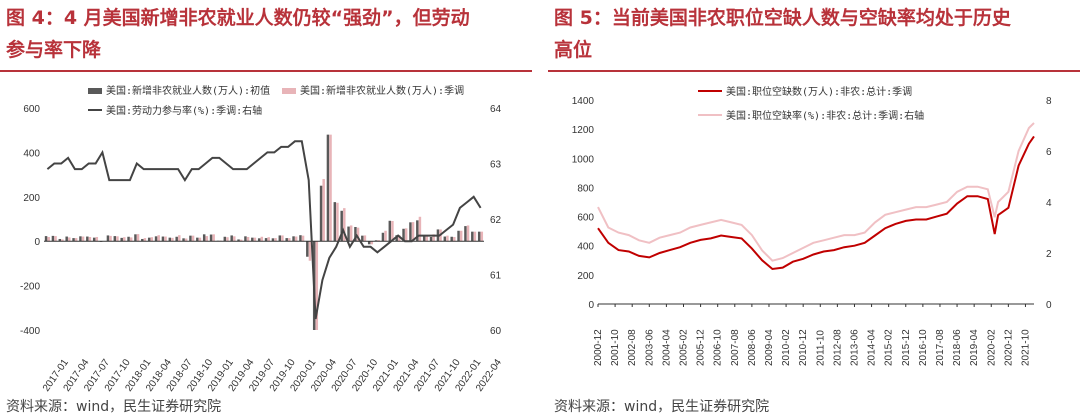 The height and width of the screenshot is (418, 1080). I want to click on x-tick-label: 2011-10, so click(820, 348).